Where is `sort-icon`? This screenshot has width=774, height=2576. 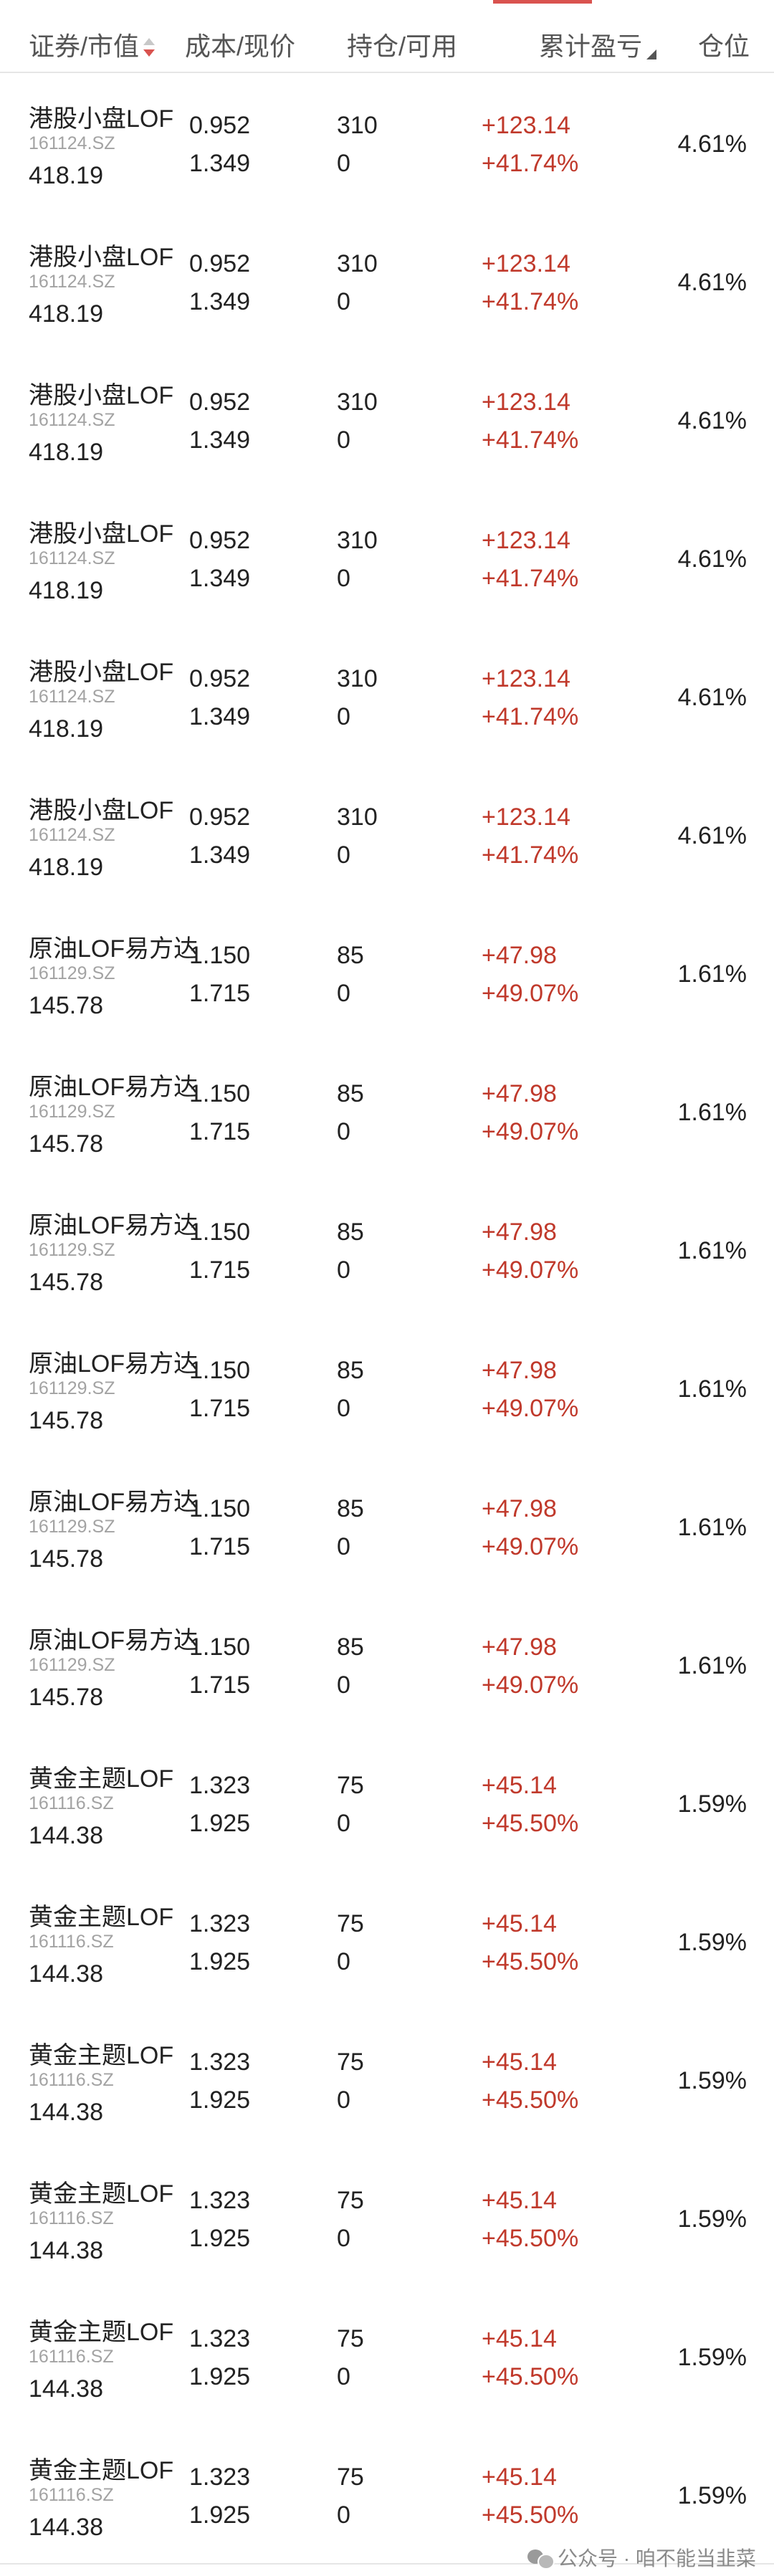
sort-icon is located at coordinates (149, 48).